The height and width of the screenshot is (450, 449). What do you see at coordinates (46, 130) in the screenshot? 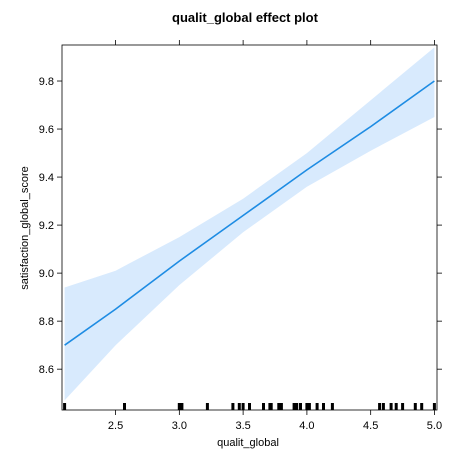
I see `y-tick-label: 9.6` at bounding box center [46, 130].